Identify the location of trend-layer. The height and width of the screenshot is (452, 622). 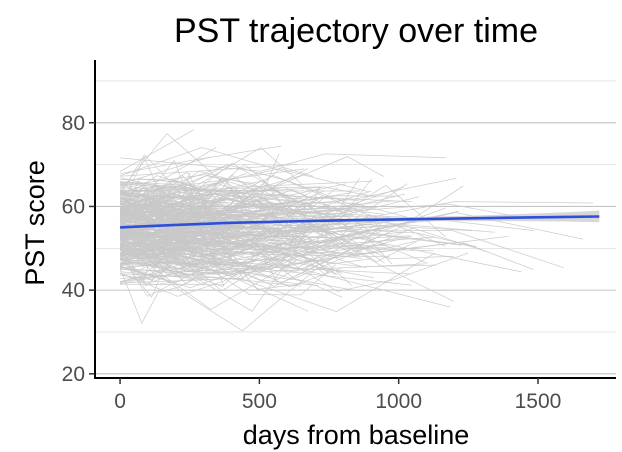
(360, 222).